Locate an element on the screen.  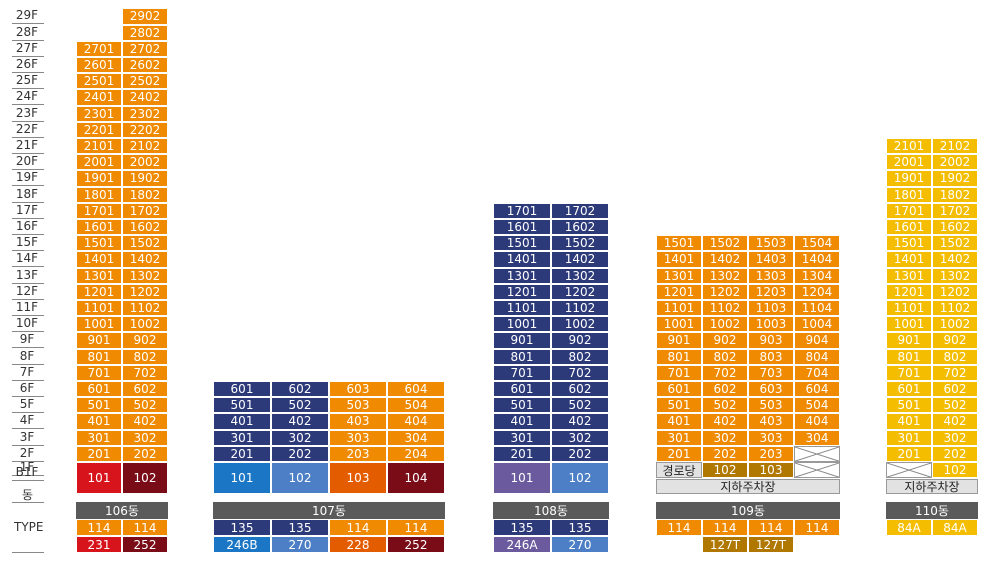
unit-cell: 803 is located at coordinates (771, 356).